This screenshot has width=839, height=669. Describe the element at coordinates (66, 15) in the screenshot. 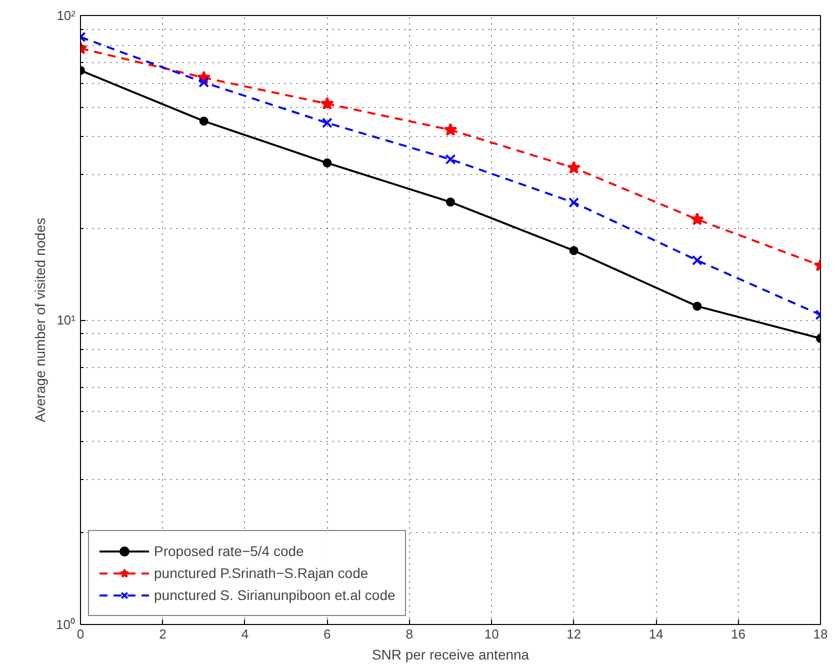

I see `y-tick-label: 10²` at that location.